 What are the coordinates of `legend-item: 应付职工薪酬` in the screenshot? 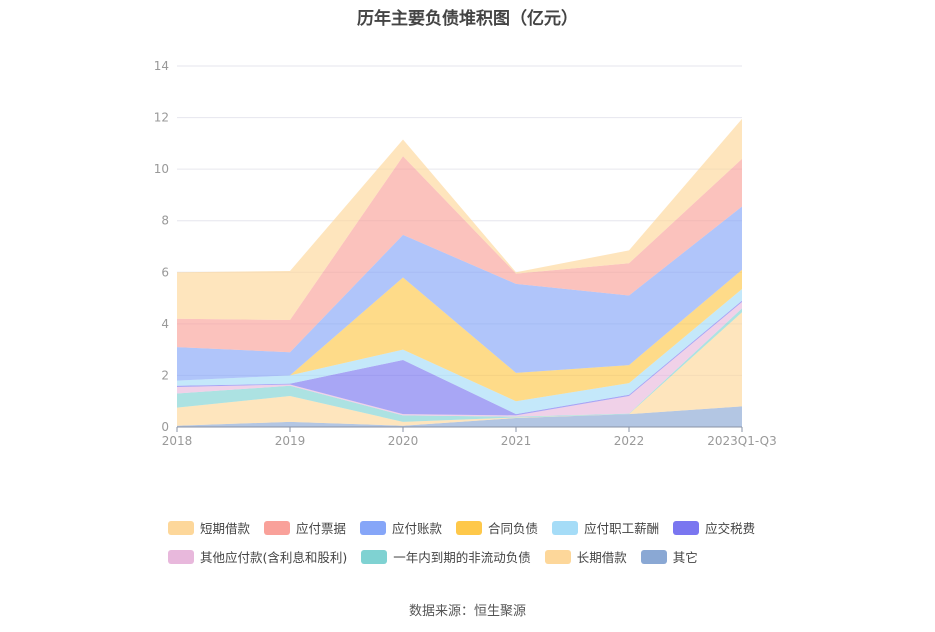 It's located at (605, 527).